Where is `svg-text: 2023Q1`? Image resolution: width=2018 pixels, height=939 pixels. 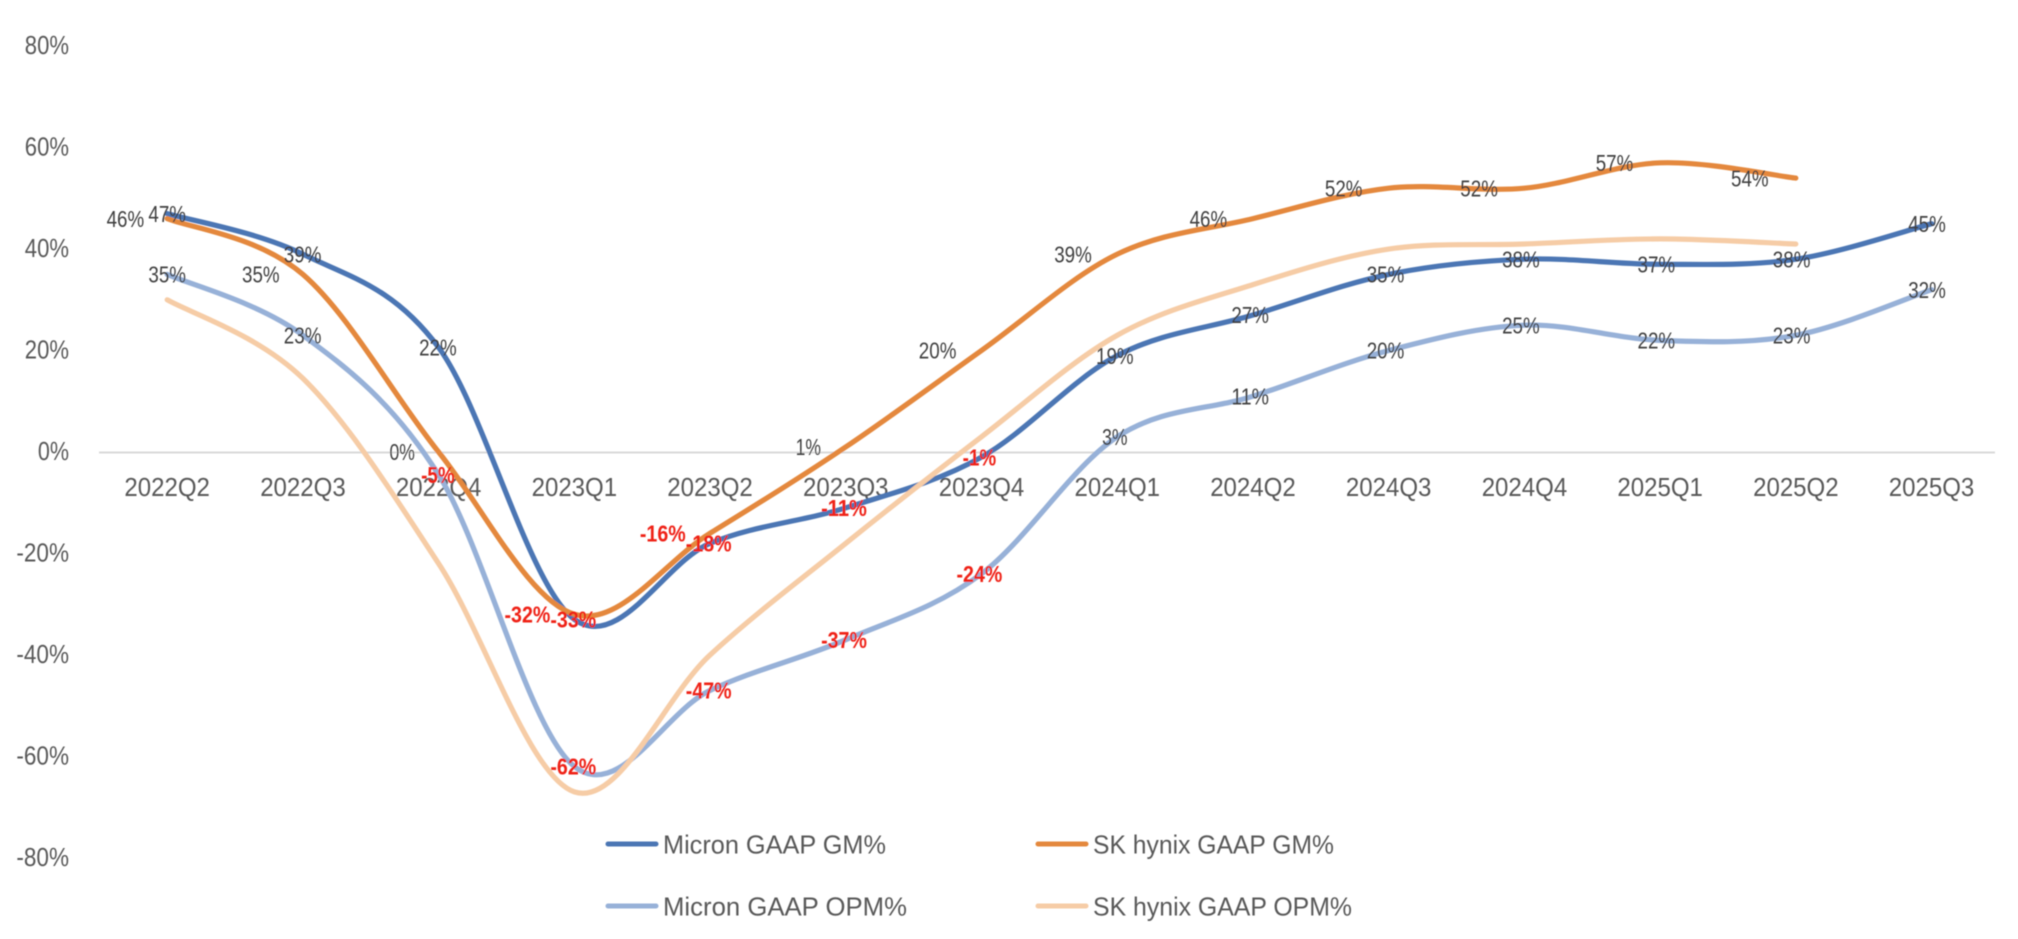
svg-text: 2023Q1 is located at coordinates (575, 487).